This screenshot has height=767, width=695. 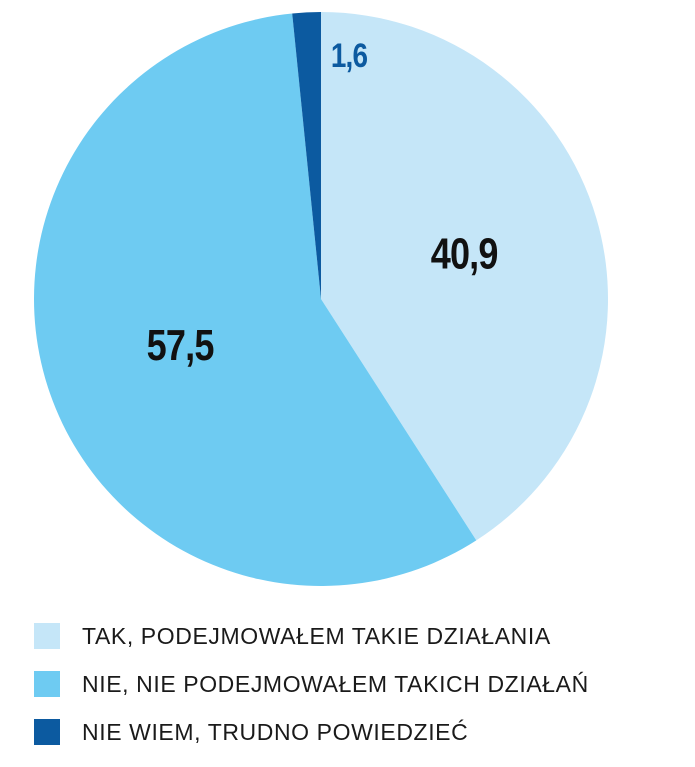 I want to click on legend-swatch-nie, so click(x=47, y=684).